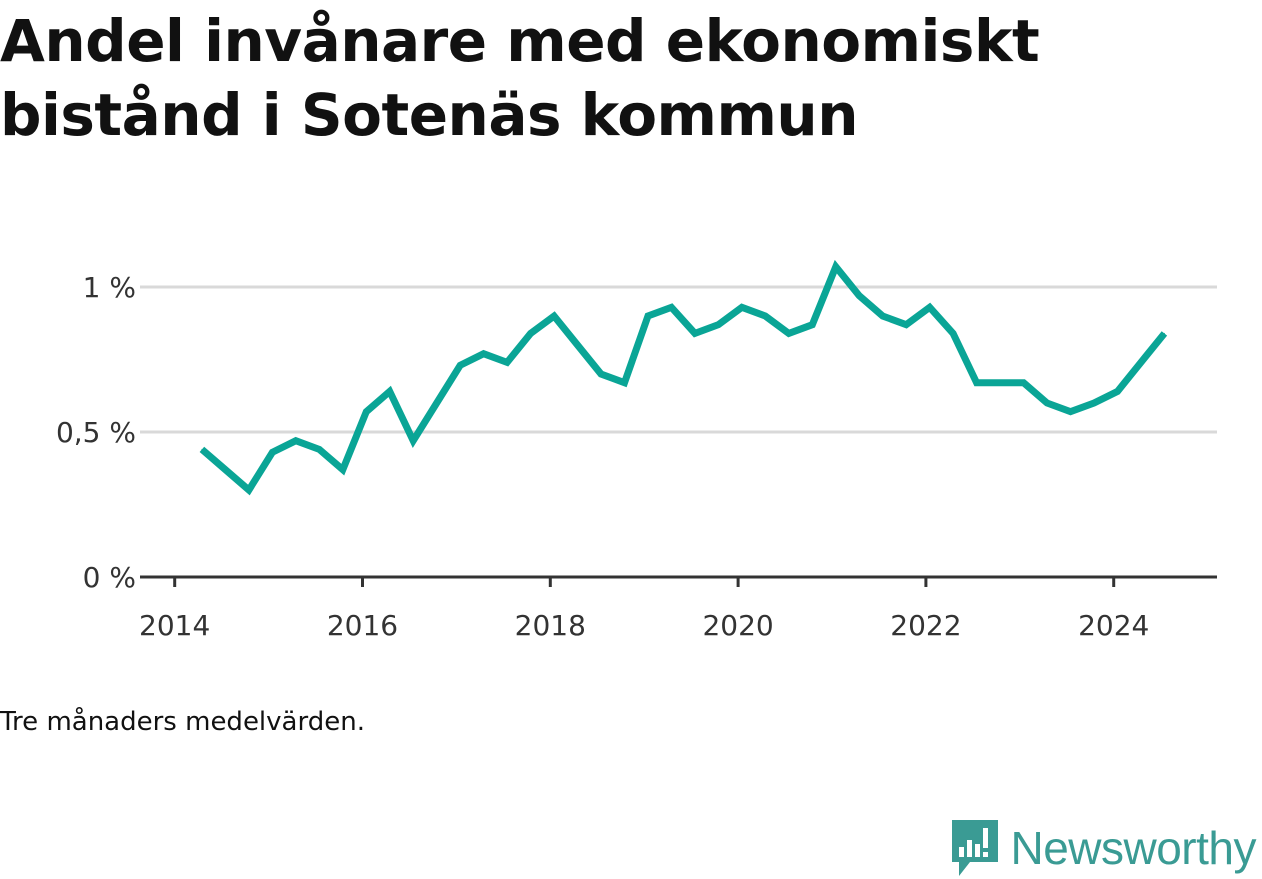 The height and width of the screenshot is (879, 1262). Describe the element at coordinates (182, 722) in the screenshot. I see `chart-note: Tre månaders medelvärden.` at that location.